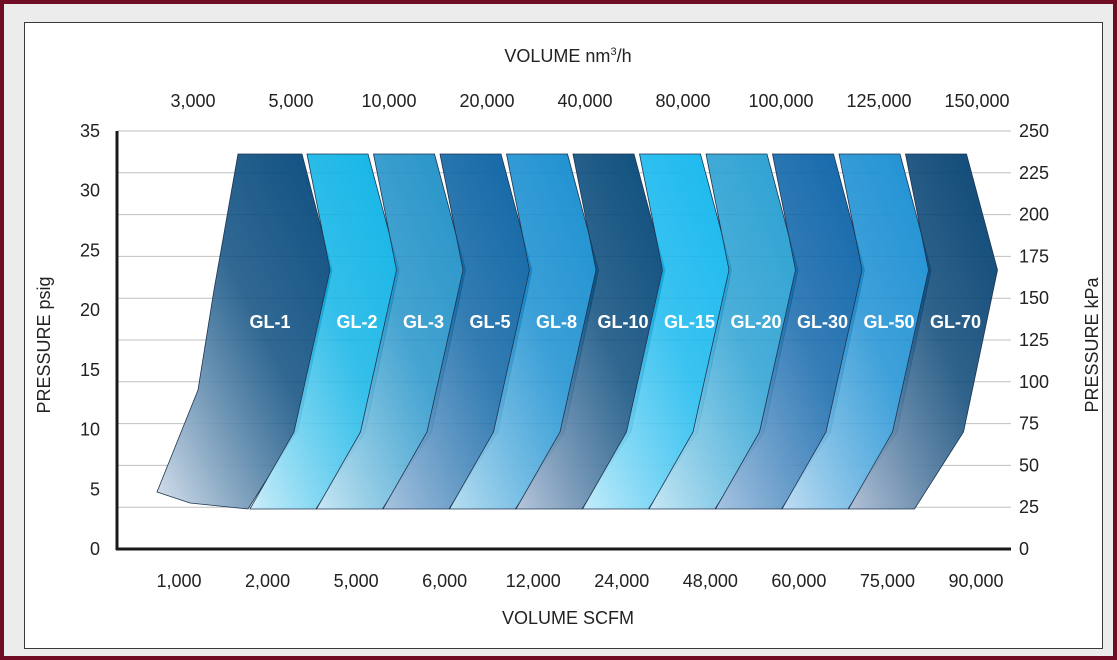  What do you see at coordinates (1034, 298) in the screenshot?
I see `right-tick-label: 150` at bounding box center [1034, 298].